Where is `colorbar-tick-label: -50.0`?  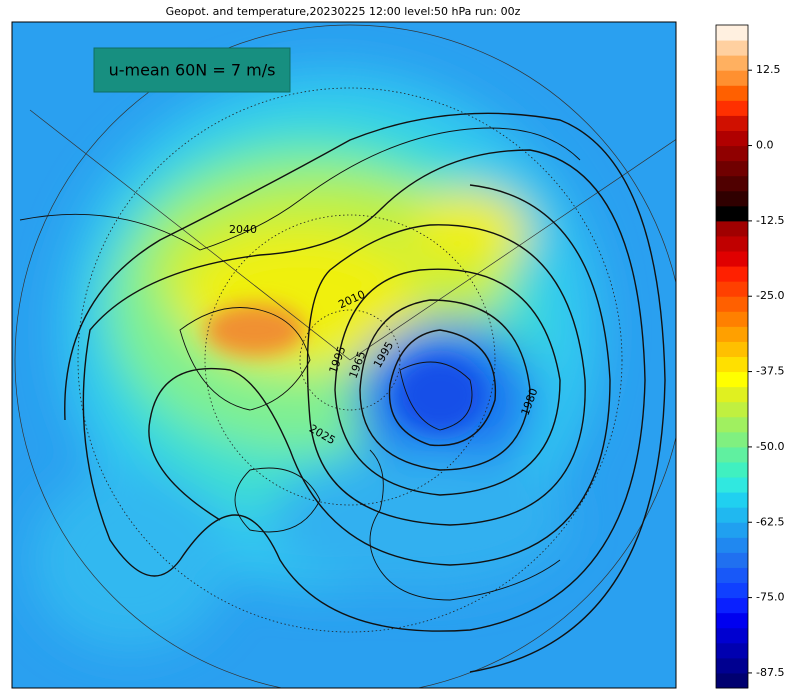
colorbar-tick-label: -50.0 is located at coordinates (770, 446).